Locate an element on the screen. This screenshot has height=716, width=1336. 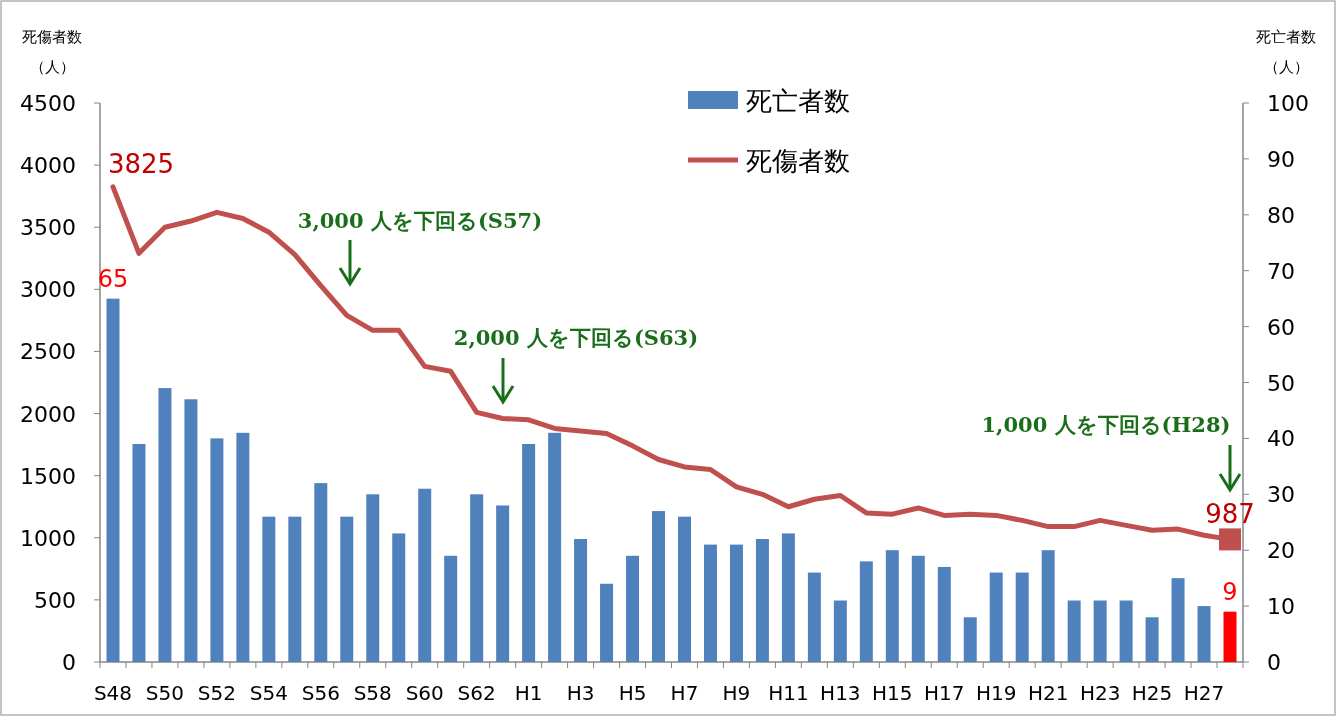
y-tick-label: 0 is located at coordinates (69, 662).